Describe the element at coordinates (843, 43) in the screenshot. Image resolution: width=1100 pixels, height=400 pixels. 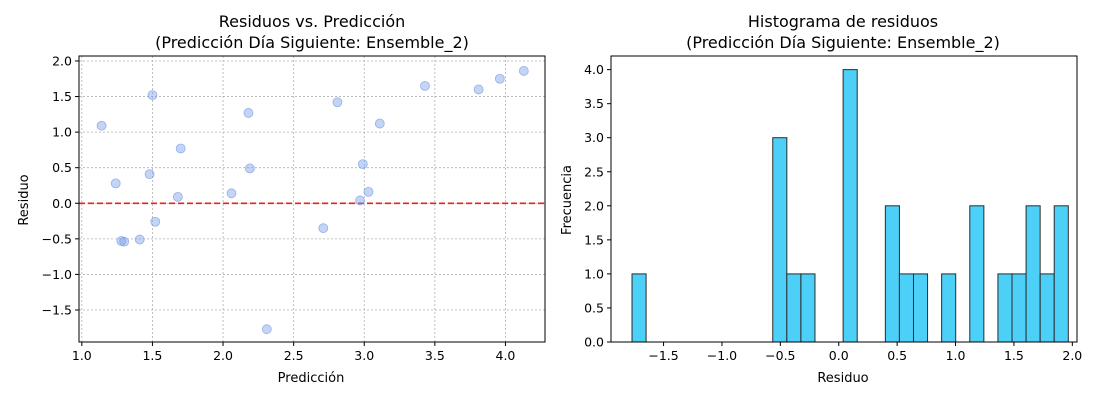
I see `histogram-subtitle: (Predicción Día Siguiente: Ensemble_2)` at that location.